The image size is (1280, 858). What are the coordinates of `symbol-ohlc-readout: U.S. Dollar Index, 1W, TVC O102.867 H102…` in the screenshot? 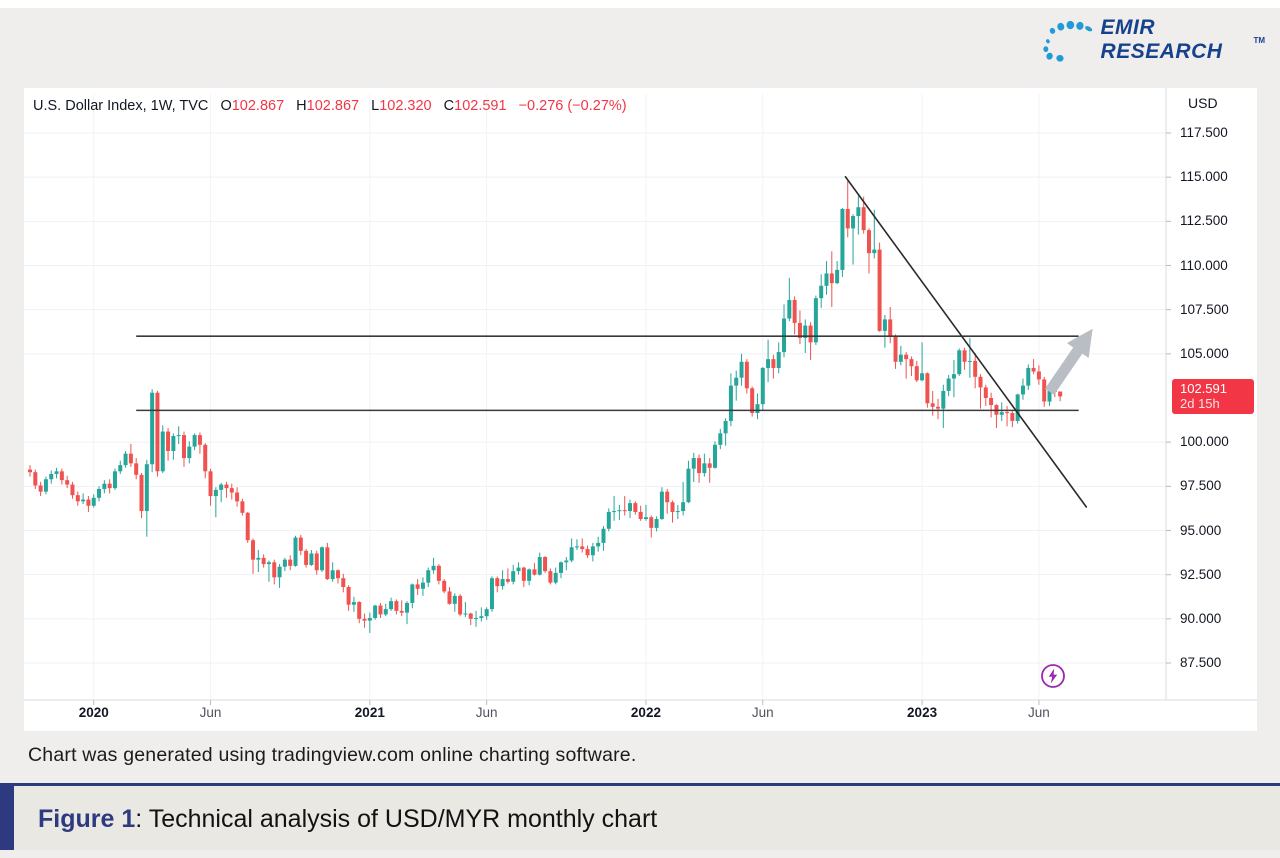 It's located at (330, 106).